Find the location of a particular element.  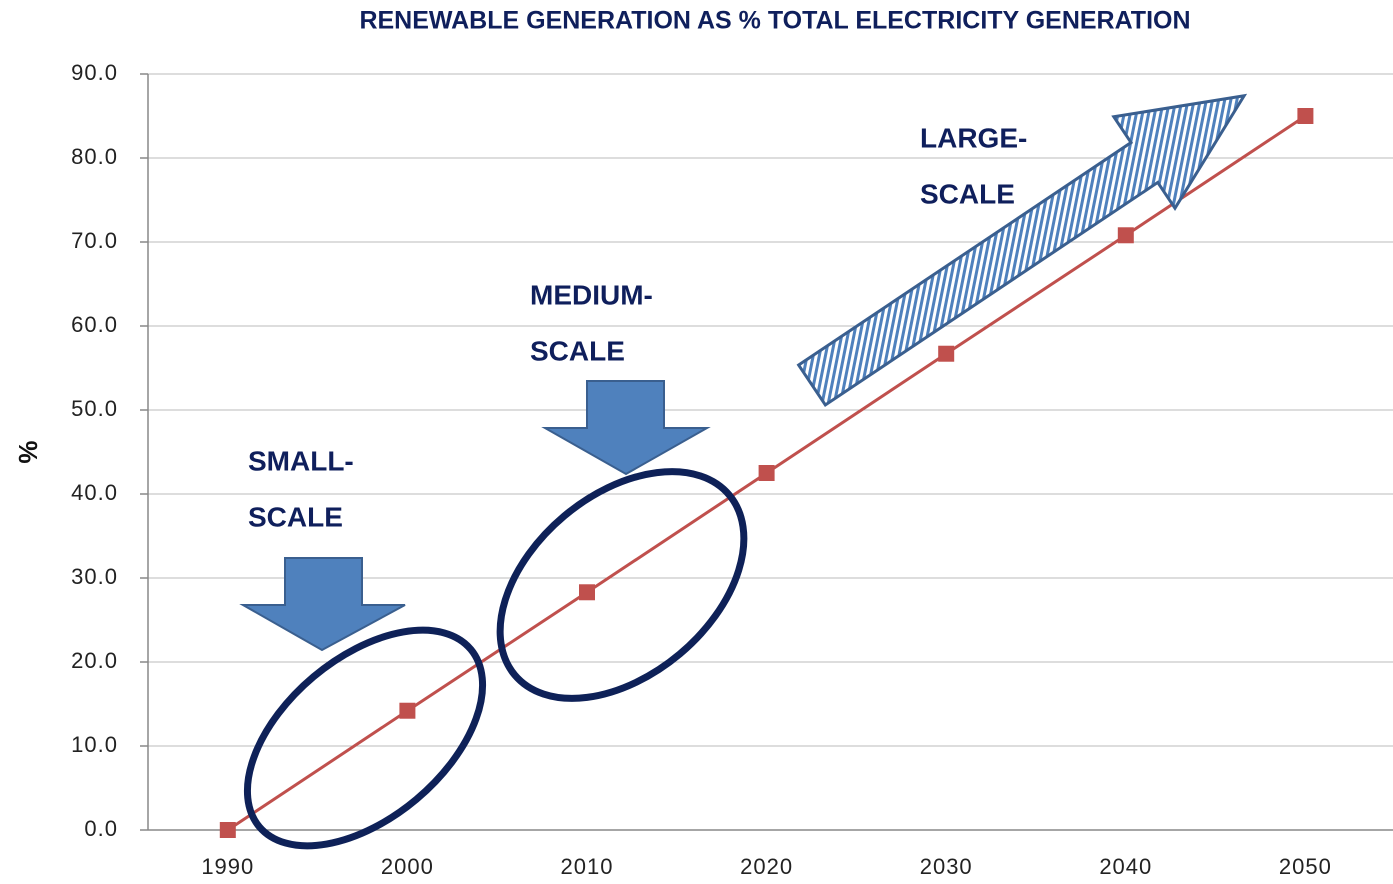

y-axis-label: % is located at coordinates (28, 451).